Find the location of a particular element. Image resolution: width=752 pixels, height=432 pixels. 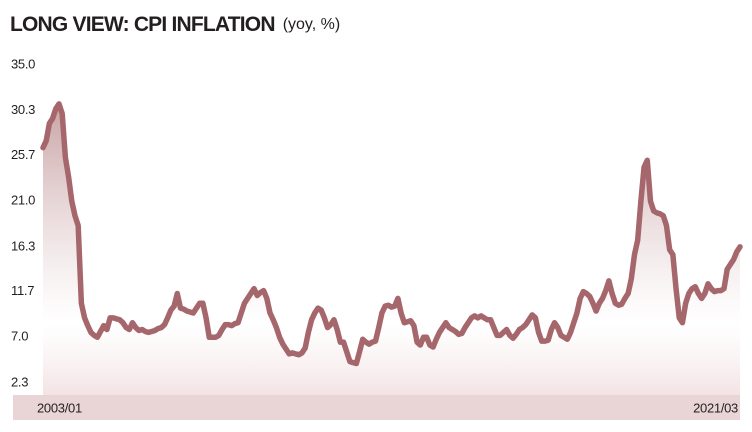

chart-subtitle: (yoy, %) is located at coordinates (311, 24).